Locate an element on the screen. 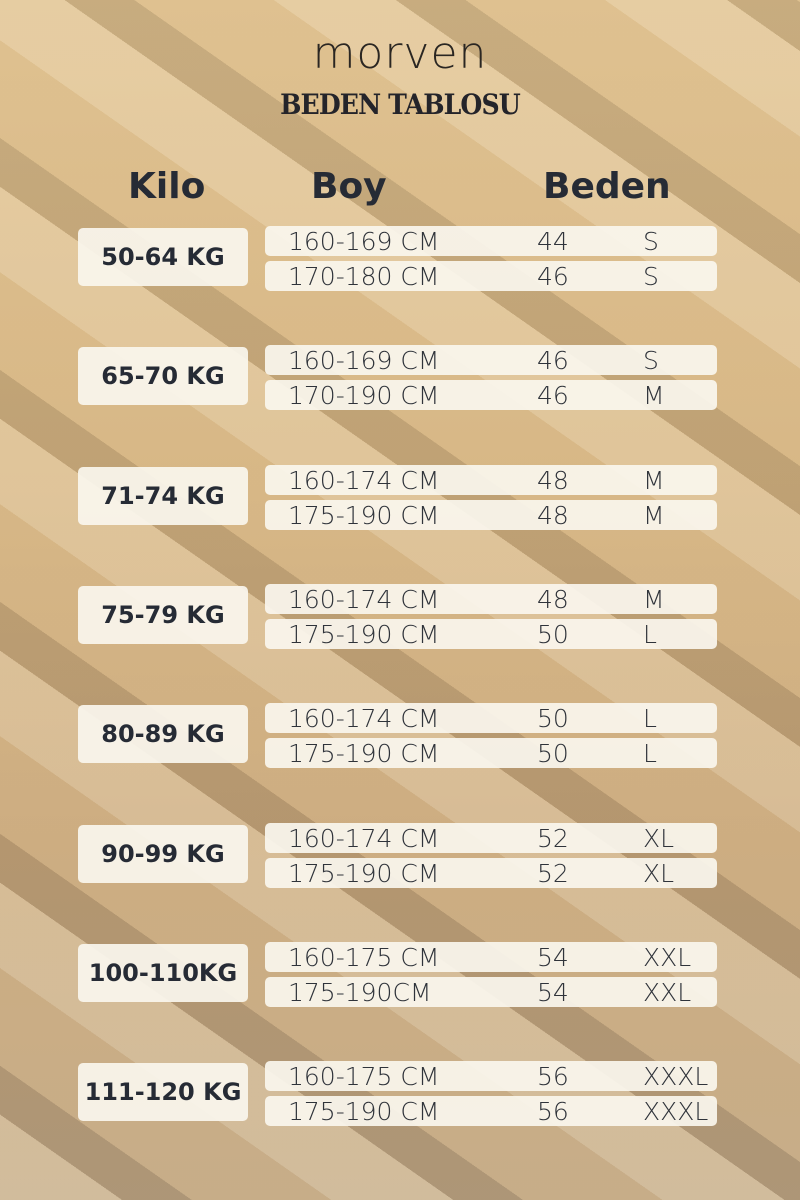  size-group: 75-79 KG 160-174 CM 48 M 175-190 CM 50 L is located at coordinates (400, 616).